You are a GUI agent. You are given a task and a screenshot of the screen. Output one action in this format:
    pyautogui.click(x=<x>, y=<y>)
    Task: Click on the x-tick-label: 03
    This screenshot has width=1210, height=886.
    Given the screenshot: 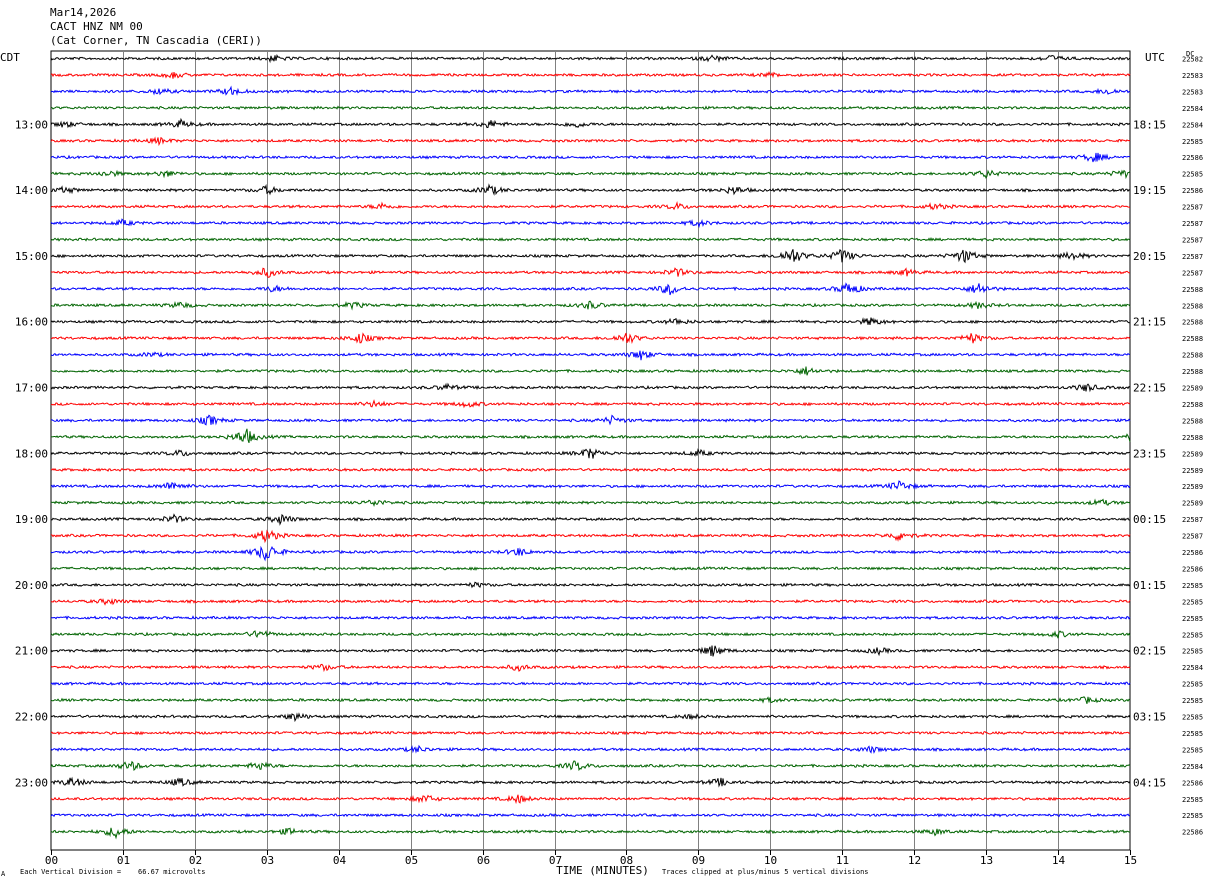 What is the action you would take?
    pyautogui.click(x=267, y=860)
    